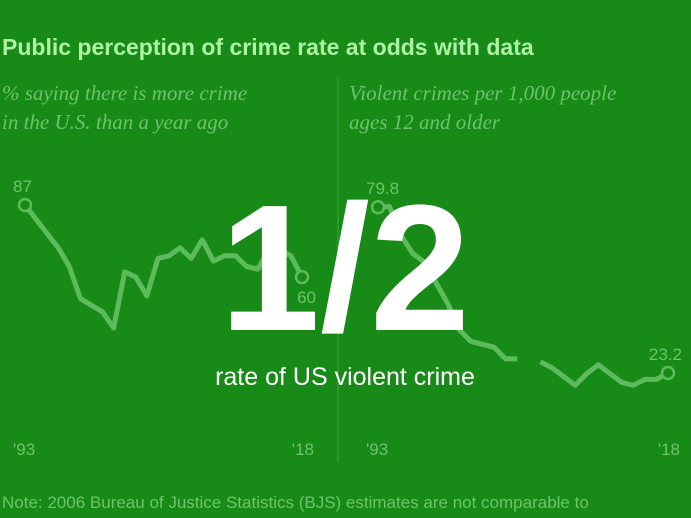 Image resolution: width=691 pixels, height=518 pixels. Describe the element at coordinates (345, 377) in the screenshot. I see `overlay-caption: rate of US violent crime` at that location.